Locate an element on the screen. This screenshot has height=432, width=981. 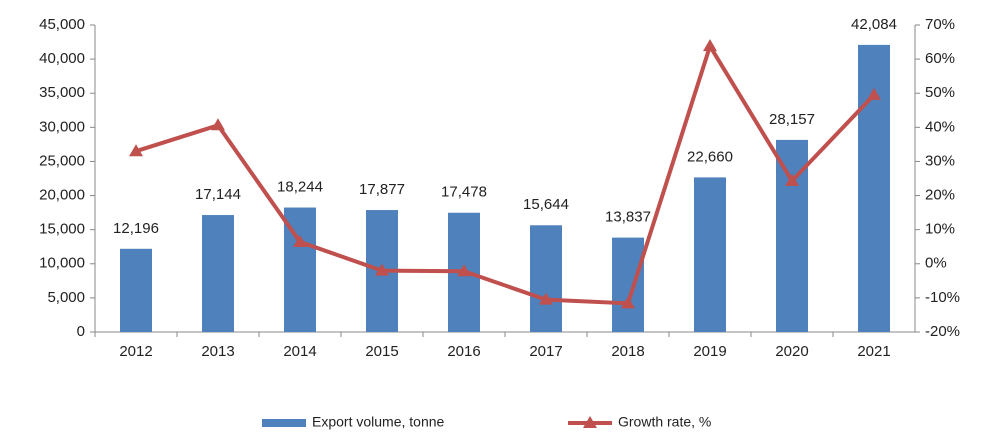
y-tick-label: 30,000 is located at coordinates (62, 126).